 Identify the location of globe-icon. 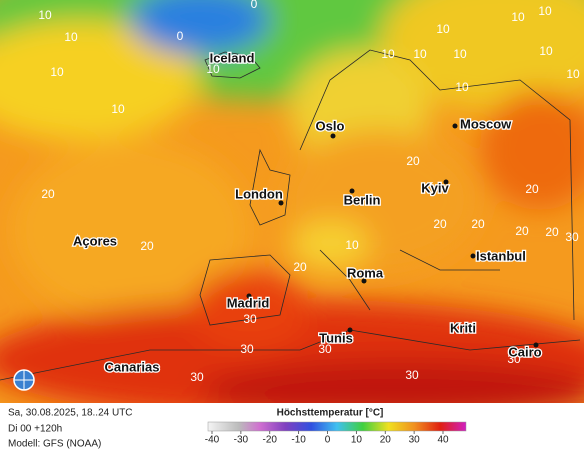
(24, 380).